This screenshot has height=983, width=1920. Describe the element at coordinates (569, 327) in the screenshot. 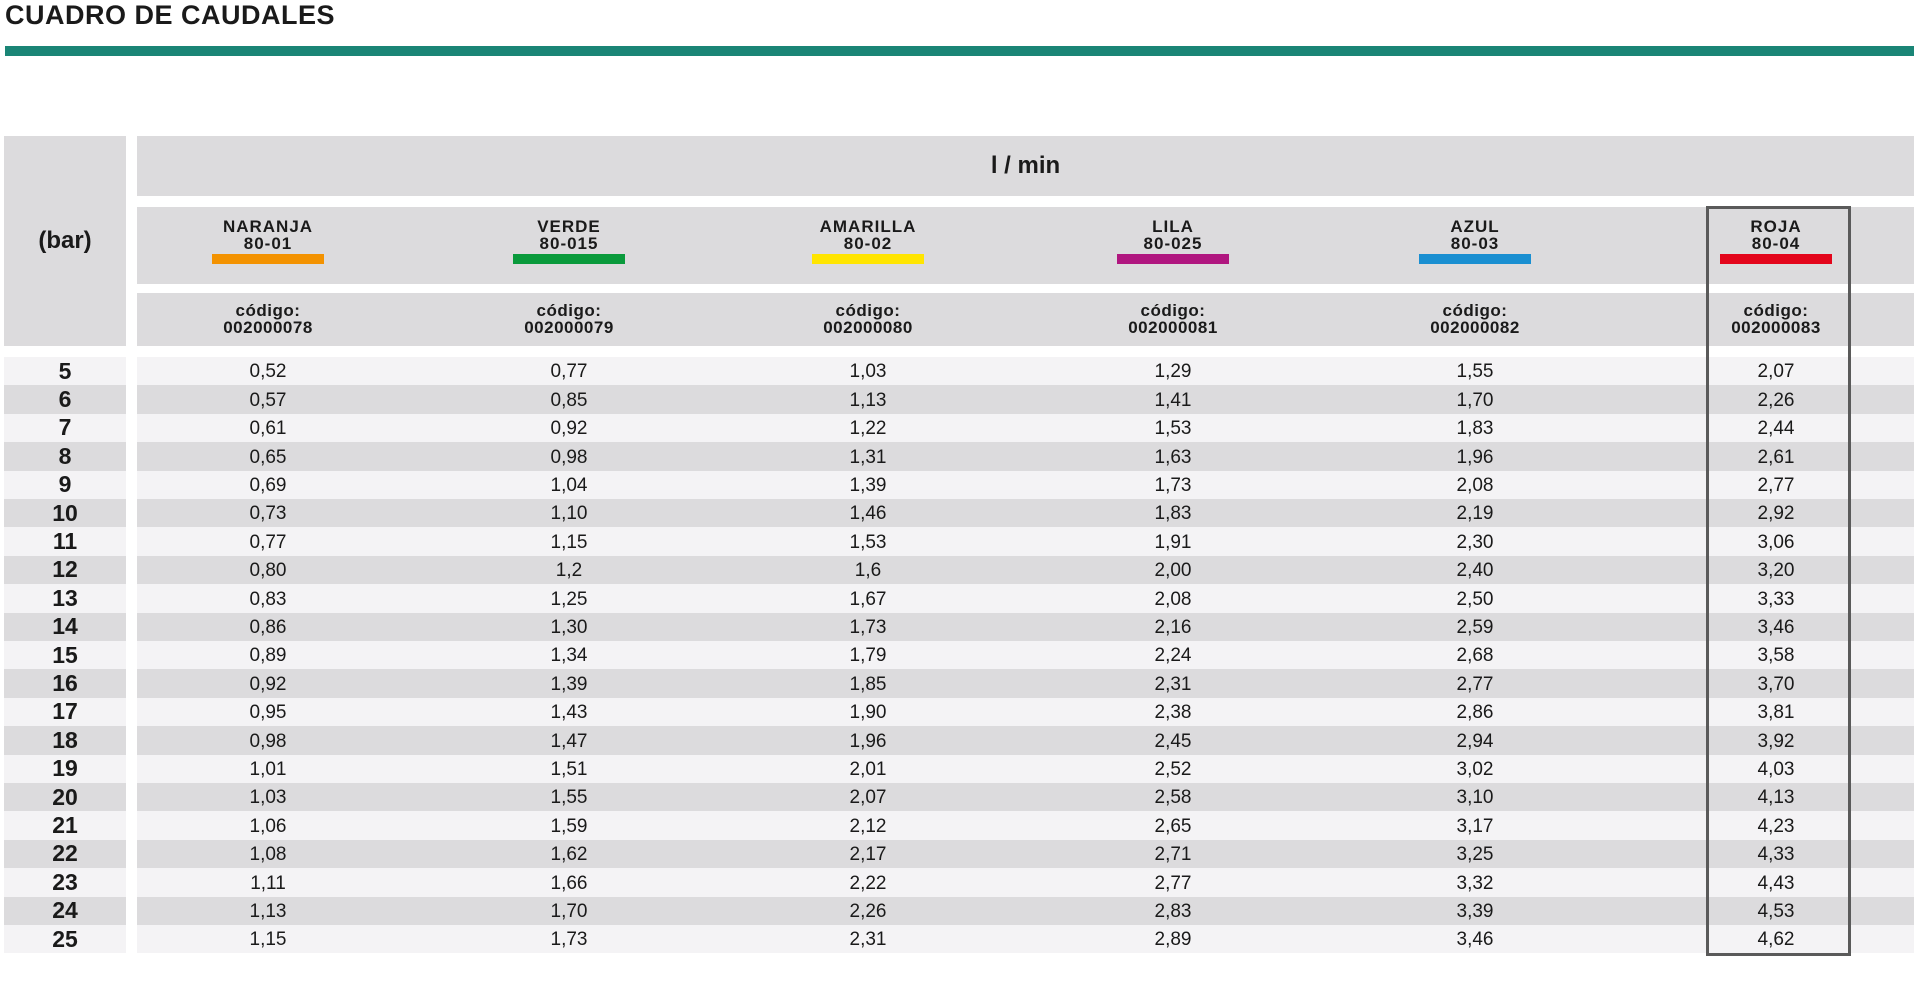

I see `code-value: 002000079` at that location.